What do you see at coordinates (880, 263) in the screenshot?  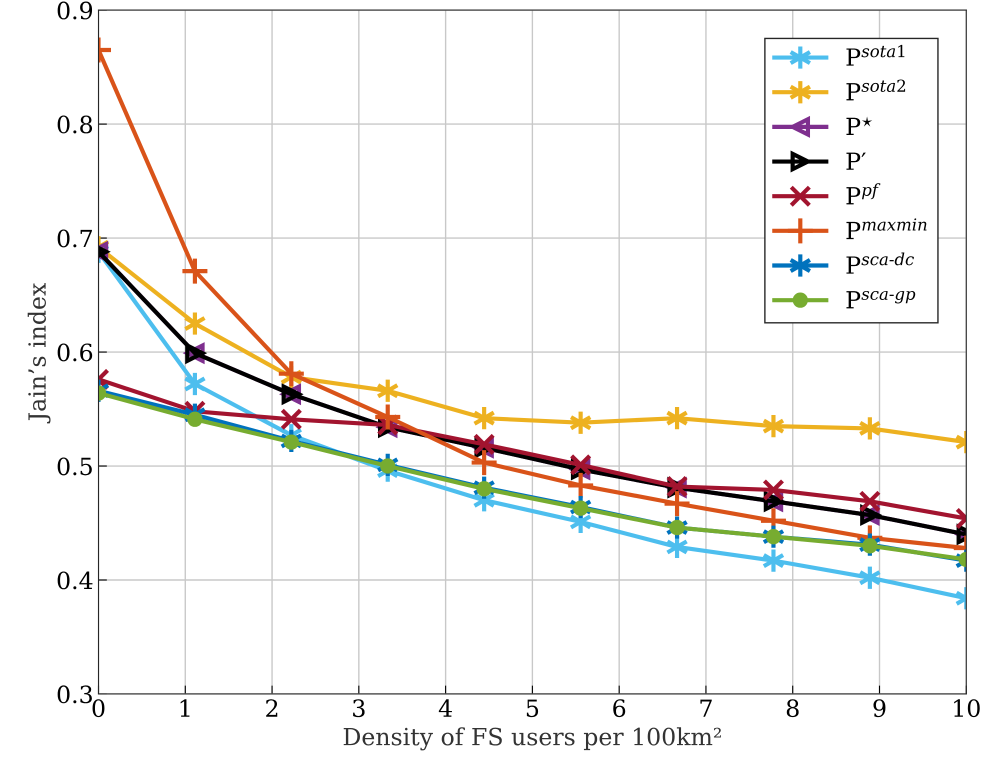 I see `legend-label: P$^{sca‑dc}$` at bounding box center [880, 263].